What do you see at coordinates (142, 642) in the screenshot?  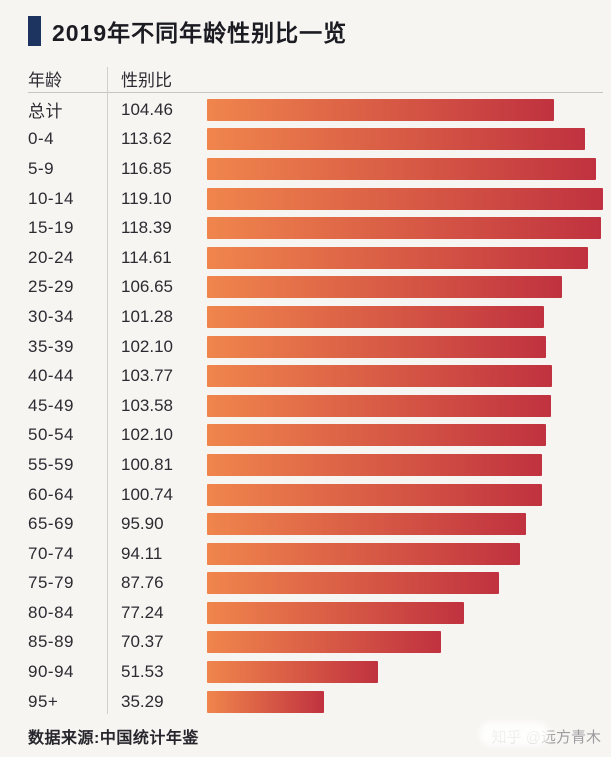 I see `ratio-value: 70.37` at bounding box center [142, 642].